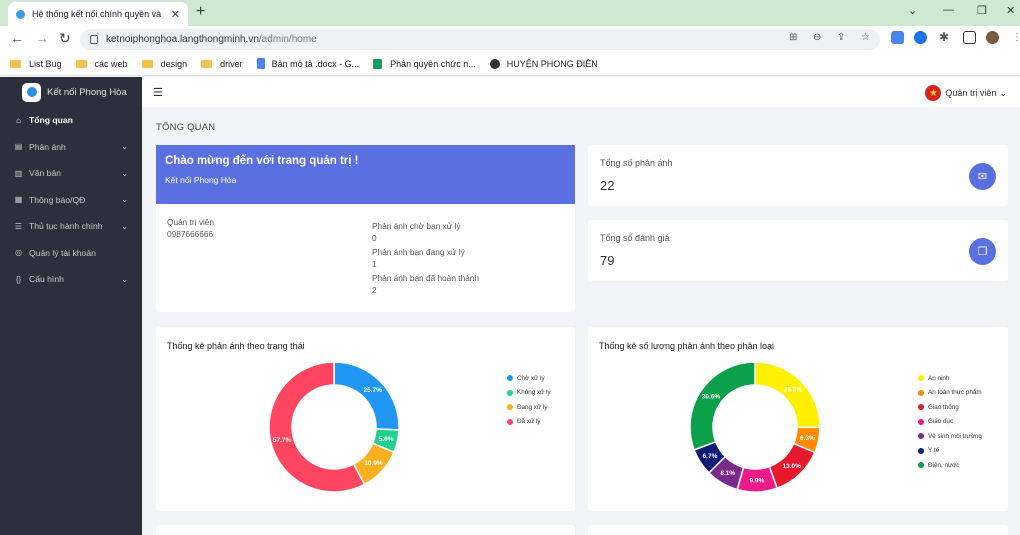 The width and height of the screenshot is (1020, 535). What do you see at coordinates (939, 378) in the screenshot?
I see `legend-label: An ninh` at bounding box center [939, 378].